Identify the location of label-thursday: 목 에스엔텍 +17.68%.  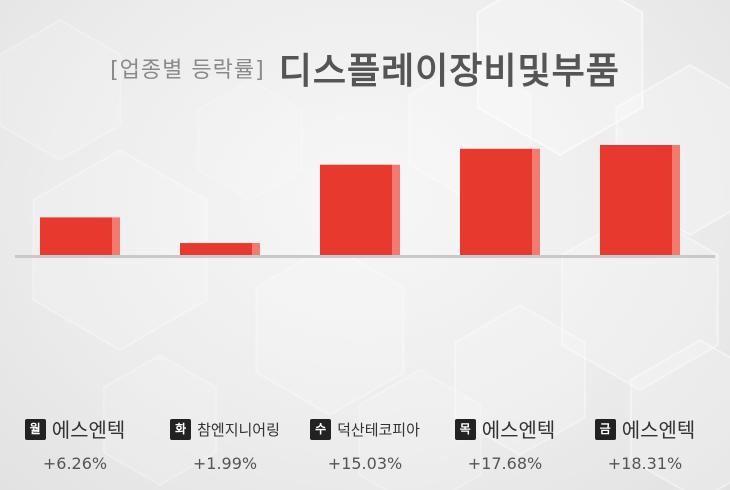
(505, 442).